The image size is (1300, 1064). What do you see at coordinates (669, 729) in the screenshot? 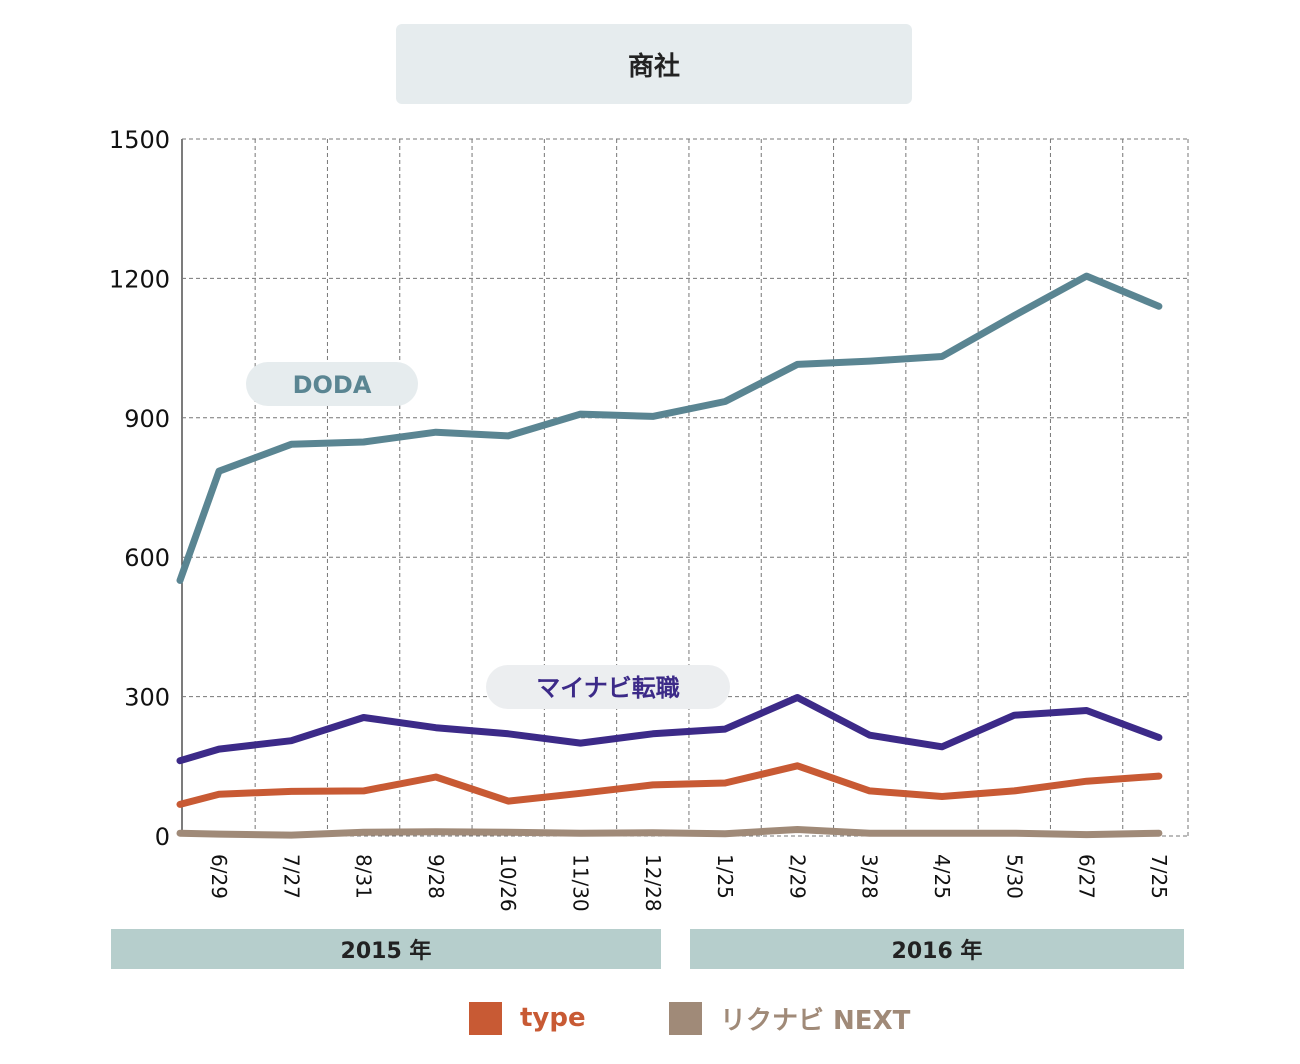
I see `series-line-マイナビ転職` at bounding box center [669, 729].